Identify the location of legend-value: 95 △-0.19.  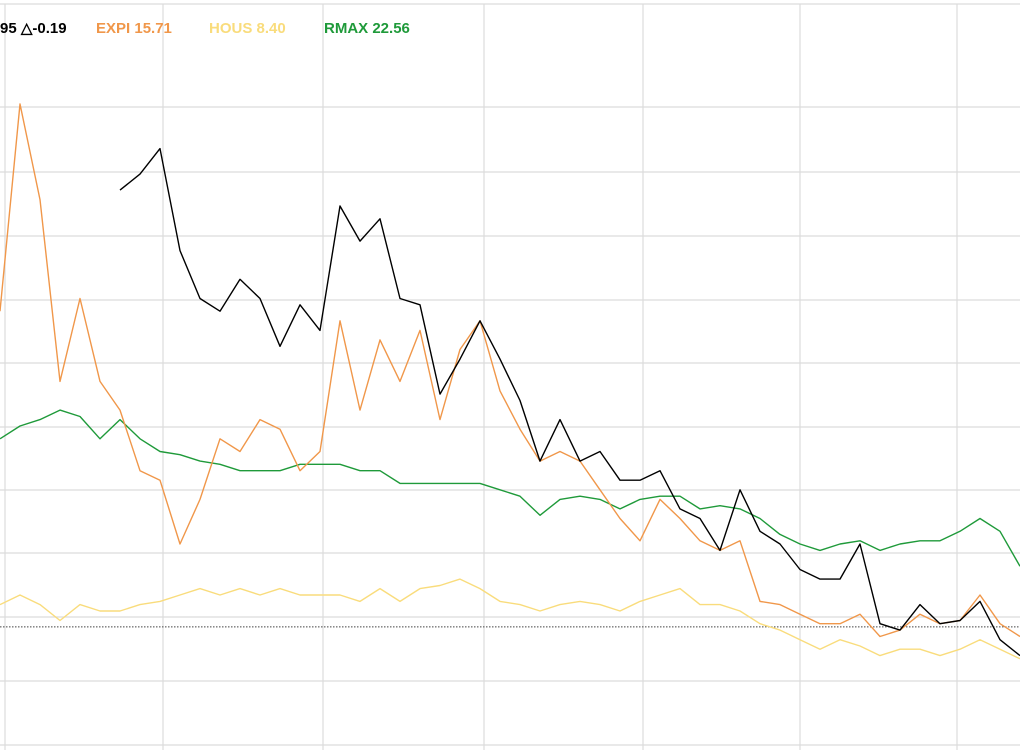
(33, 28).